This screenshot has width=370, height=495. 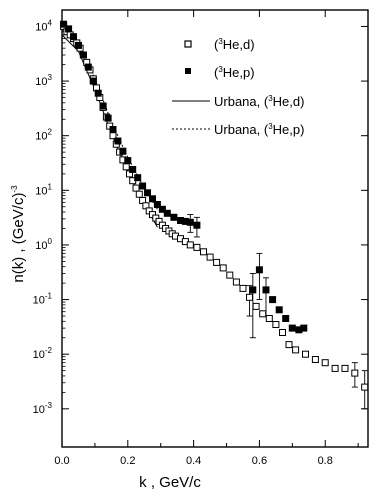 I want to click on x-tick-label: 0.6, so click(x=259, y=461).